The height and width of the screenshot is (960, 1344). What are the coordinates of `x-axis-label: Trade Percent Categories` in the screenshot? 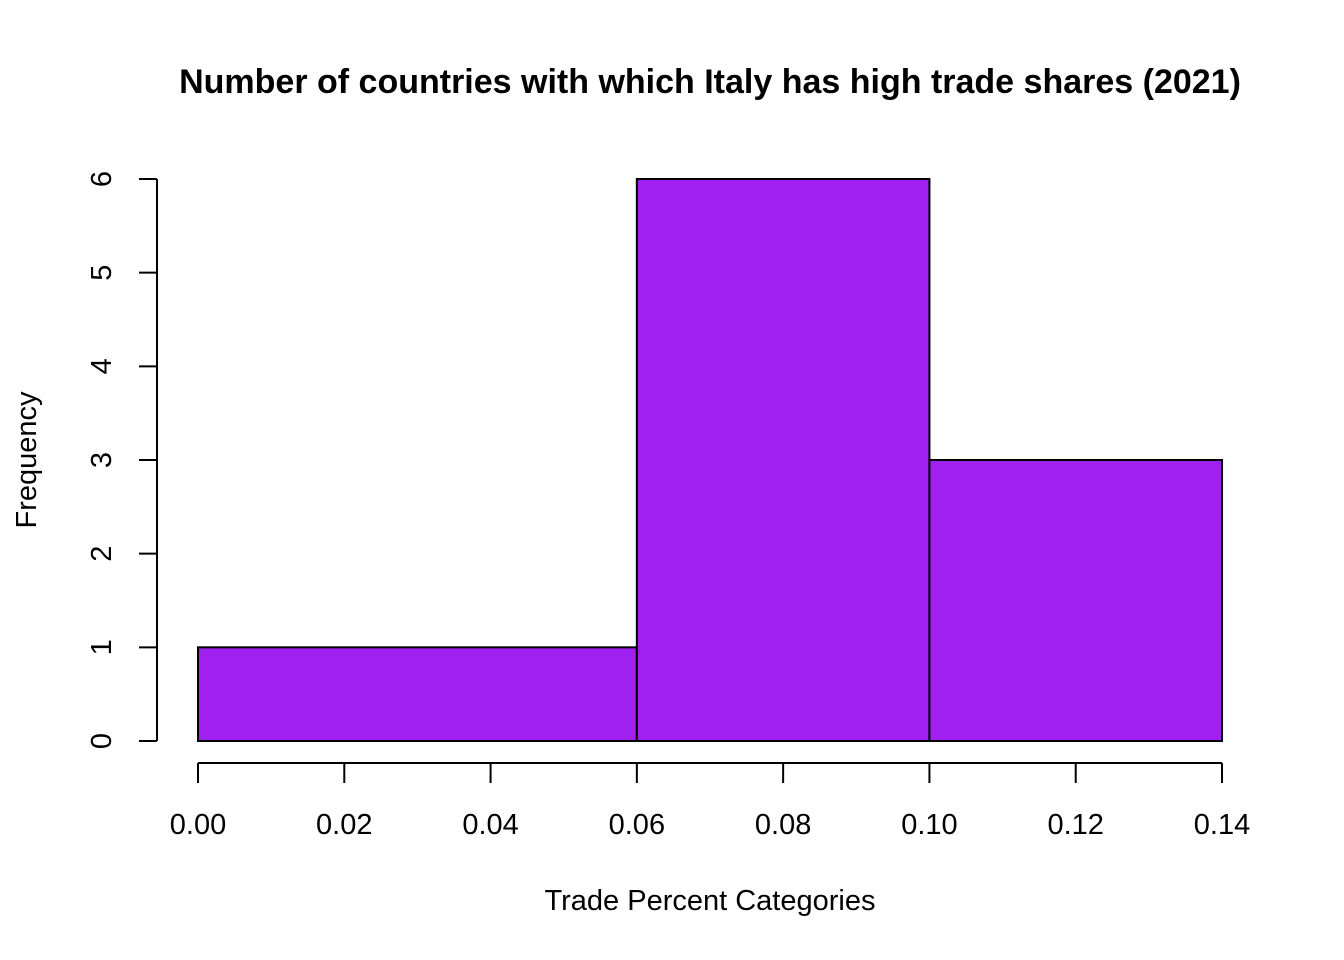 It's located at (710, 901).